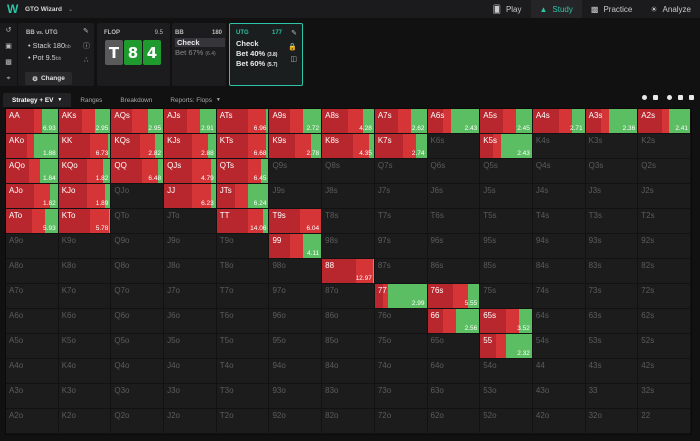 The height and width of the screenshot is (441, 700). Describe the element at coordinates (454, 171) in the screenshot. I see `hand-cell: Q6s` at that location.